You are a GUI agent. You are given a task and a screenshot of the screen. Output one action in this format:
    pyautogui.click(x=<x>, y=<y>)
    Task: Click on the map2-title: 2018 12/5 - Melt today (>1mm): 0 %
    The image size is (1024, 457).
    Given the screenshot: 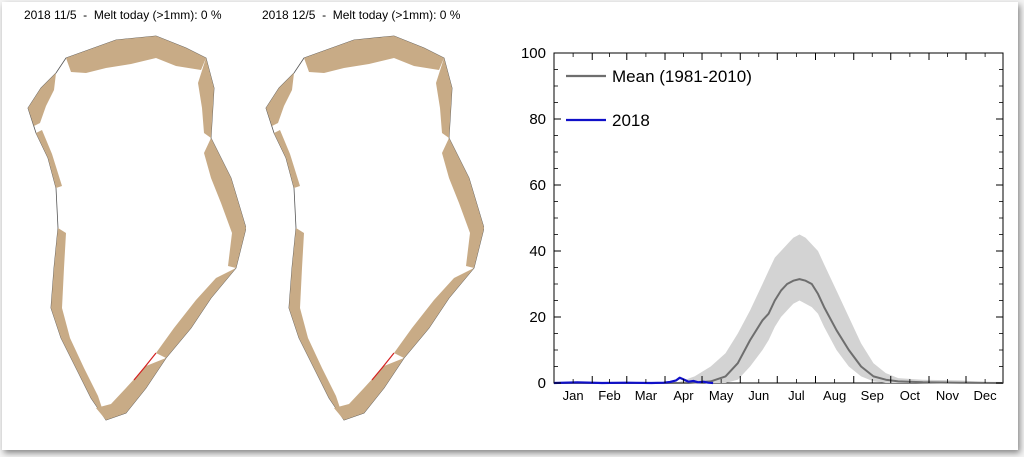 What is the action you would take?
    pyautogui.click(x=361, y=15)
    